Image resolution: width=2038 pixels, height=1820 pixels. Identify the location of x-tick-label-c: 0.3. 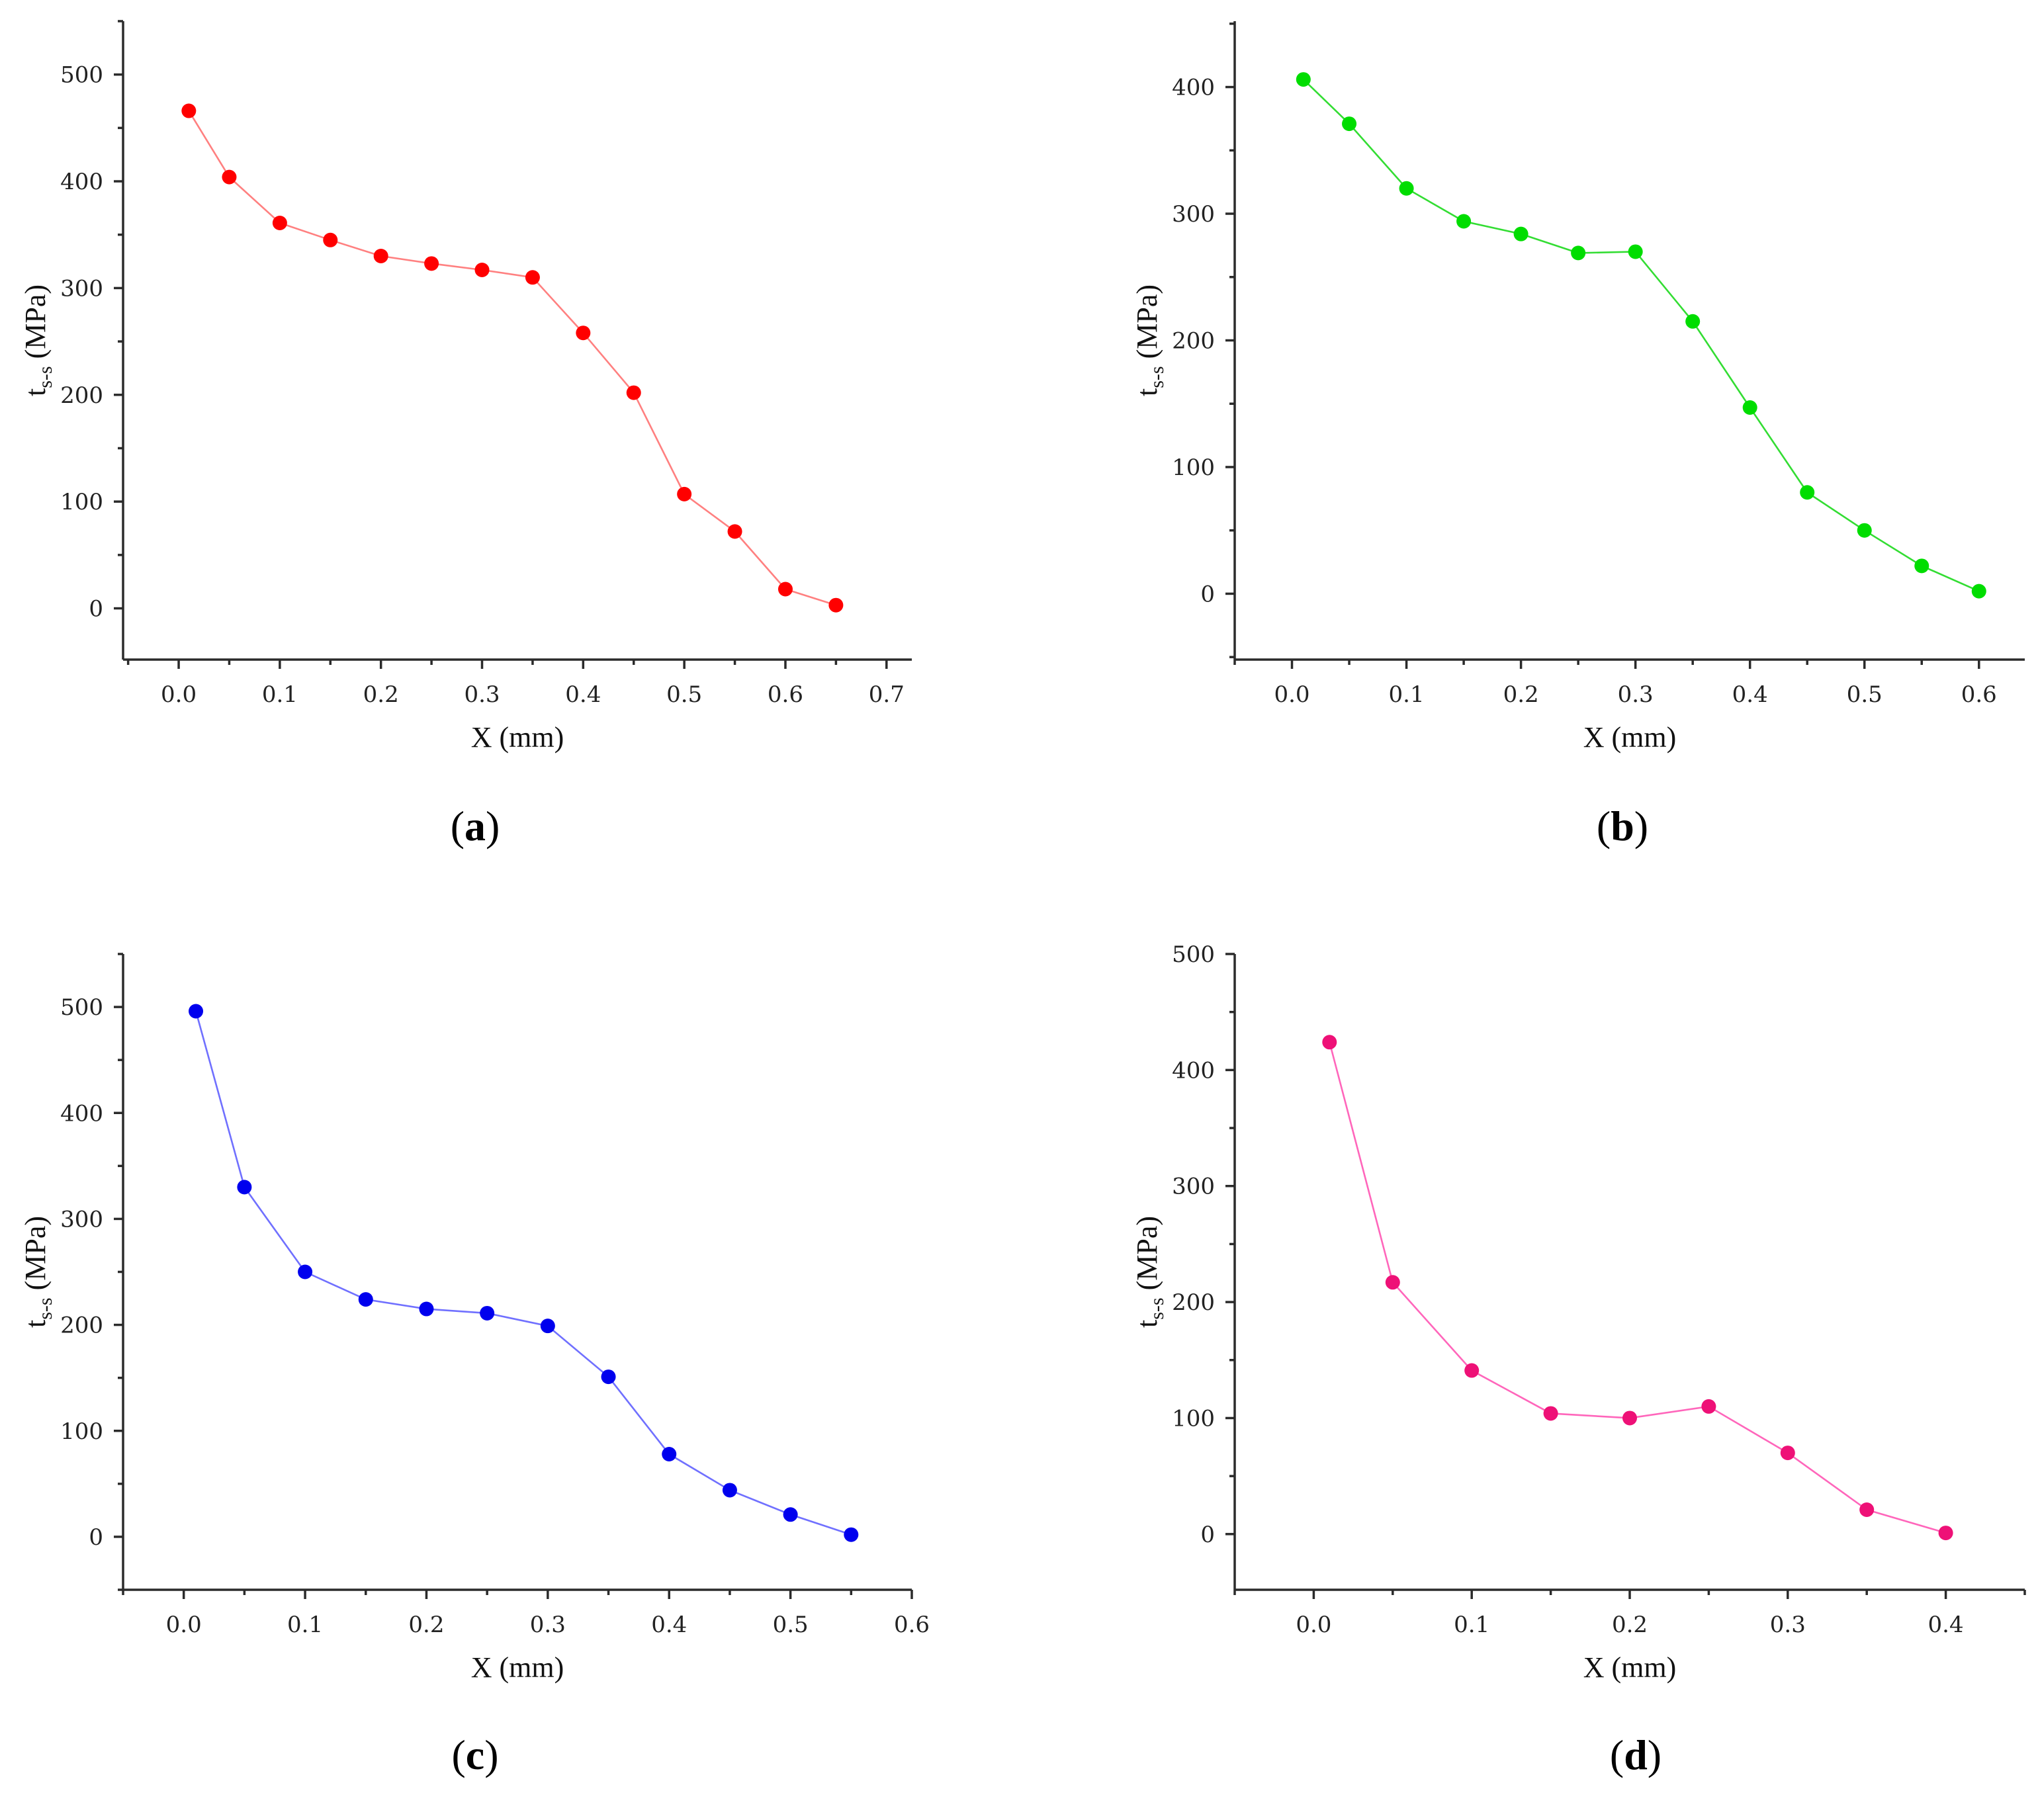
(548, 1625).